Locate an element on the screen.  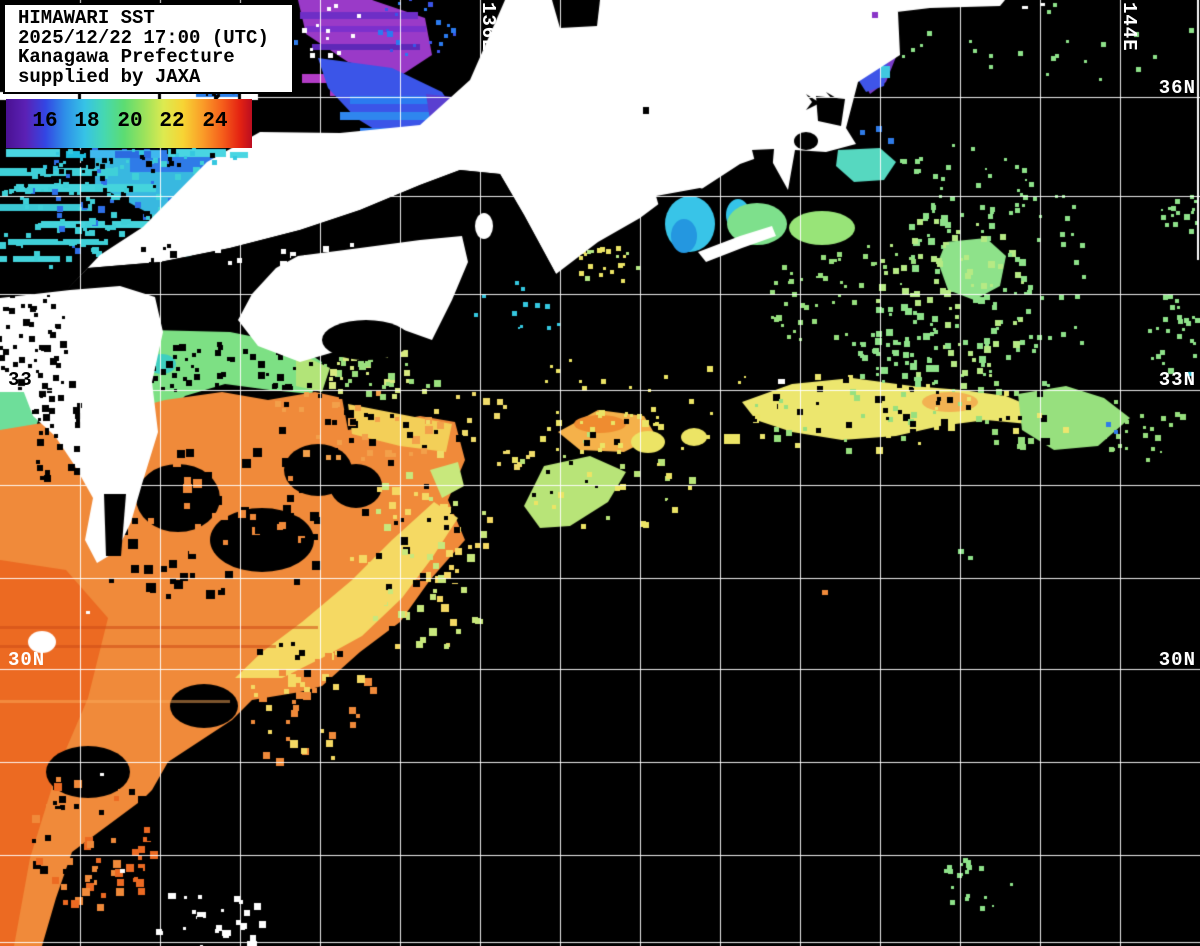
map-label-lon-136e: 136E is located at coordinates (488, 27).